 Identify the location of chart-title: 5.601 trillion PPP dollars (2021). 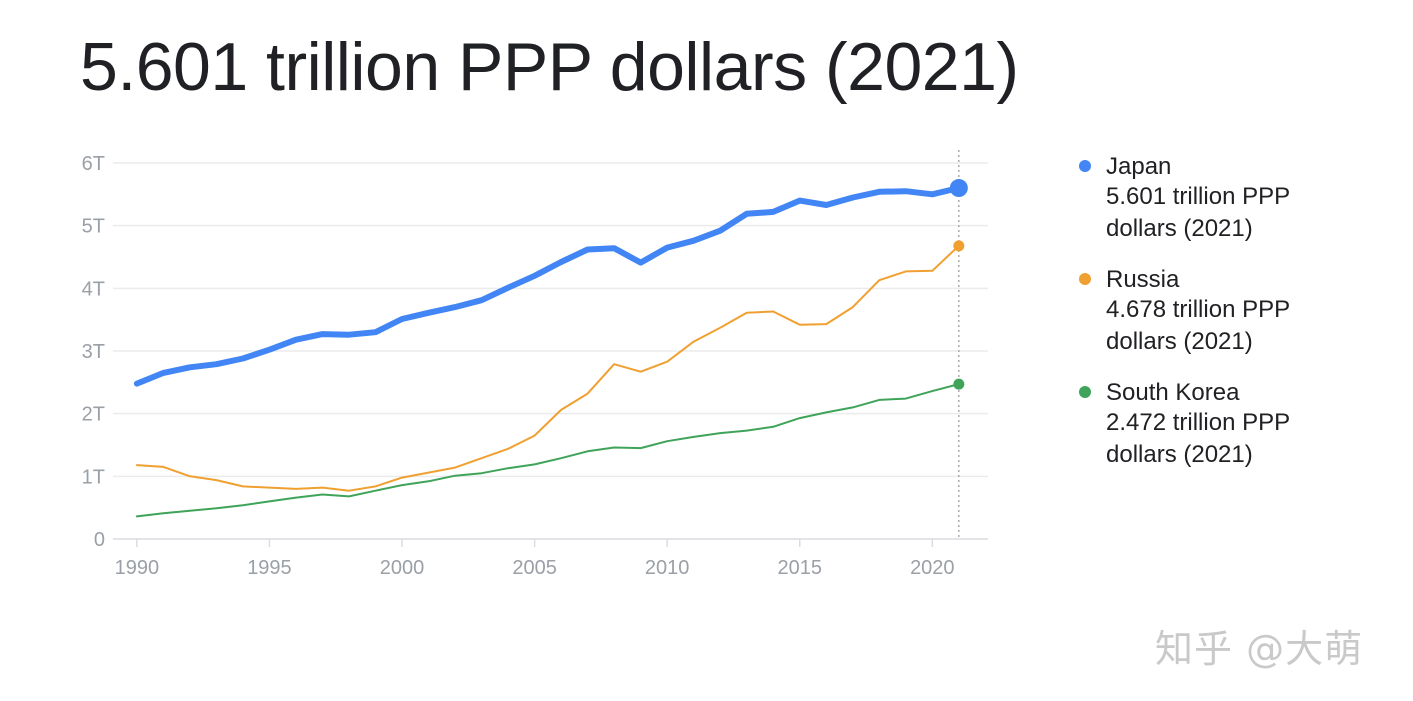
(549, 67).